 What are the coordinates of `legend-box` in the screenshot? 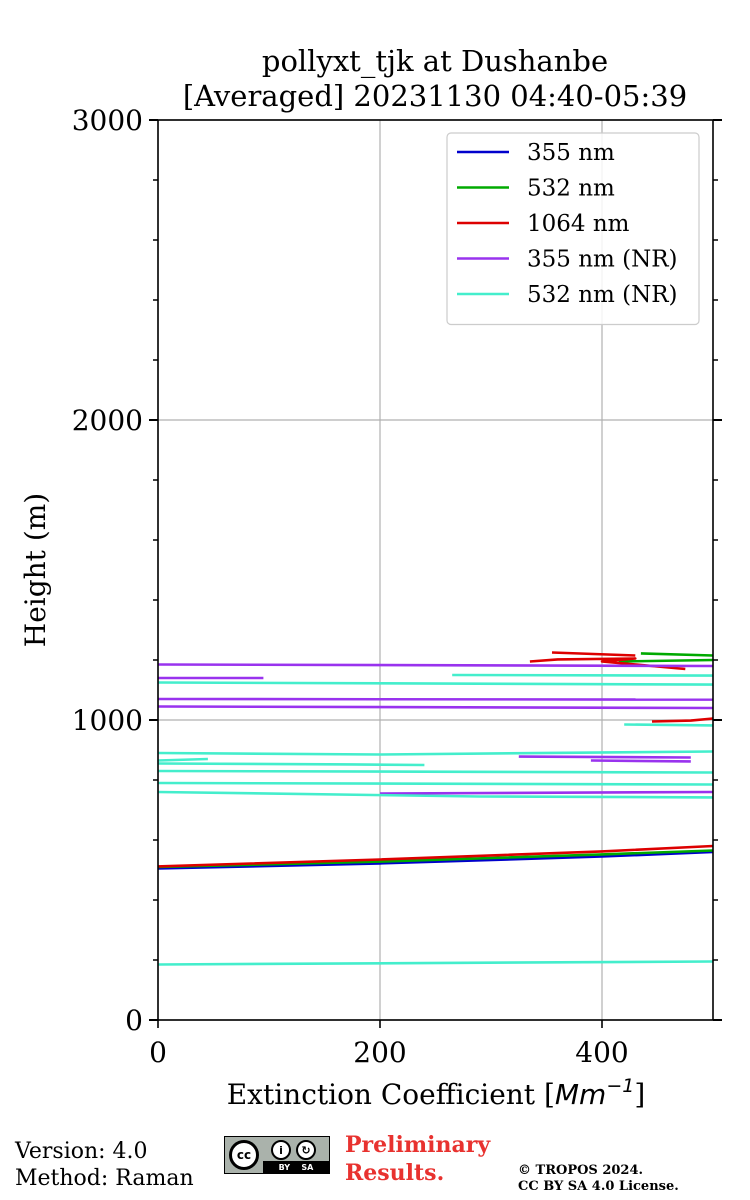 It's located at (573, 229).